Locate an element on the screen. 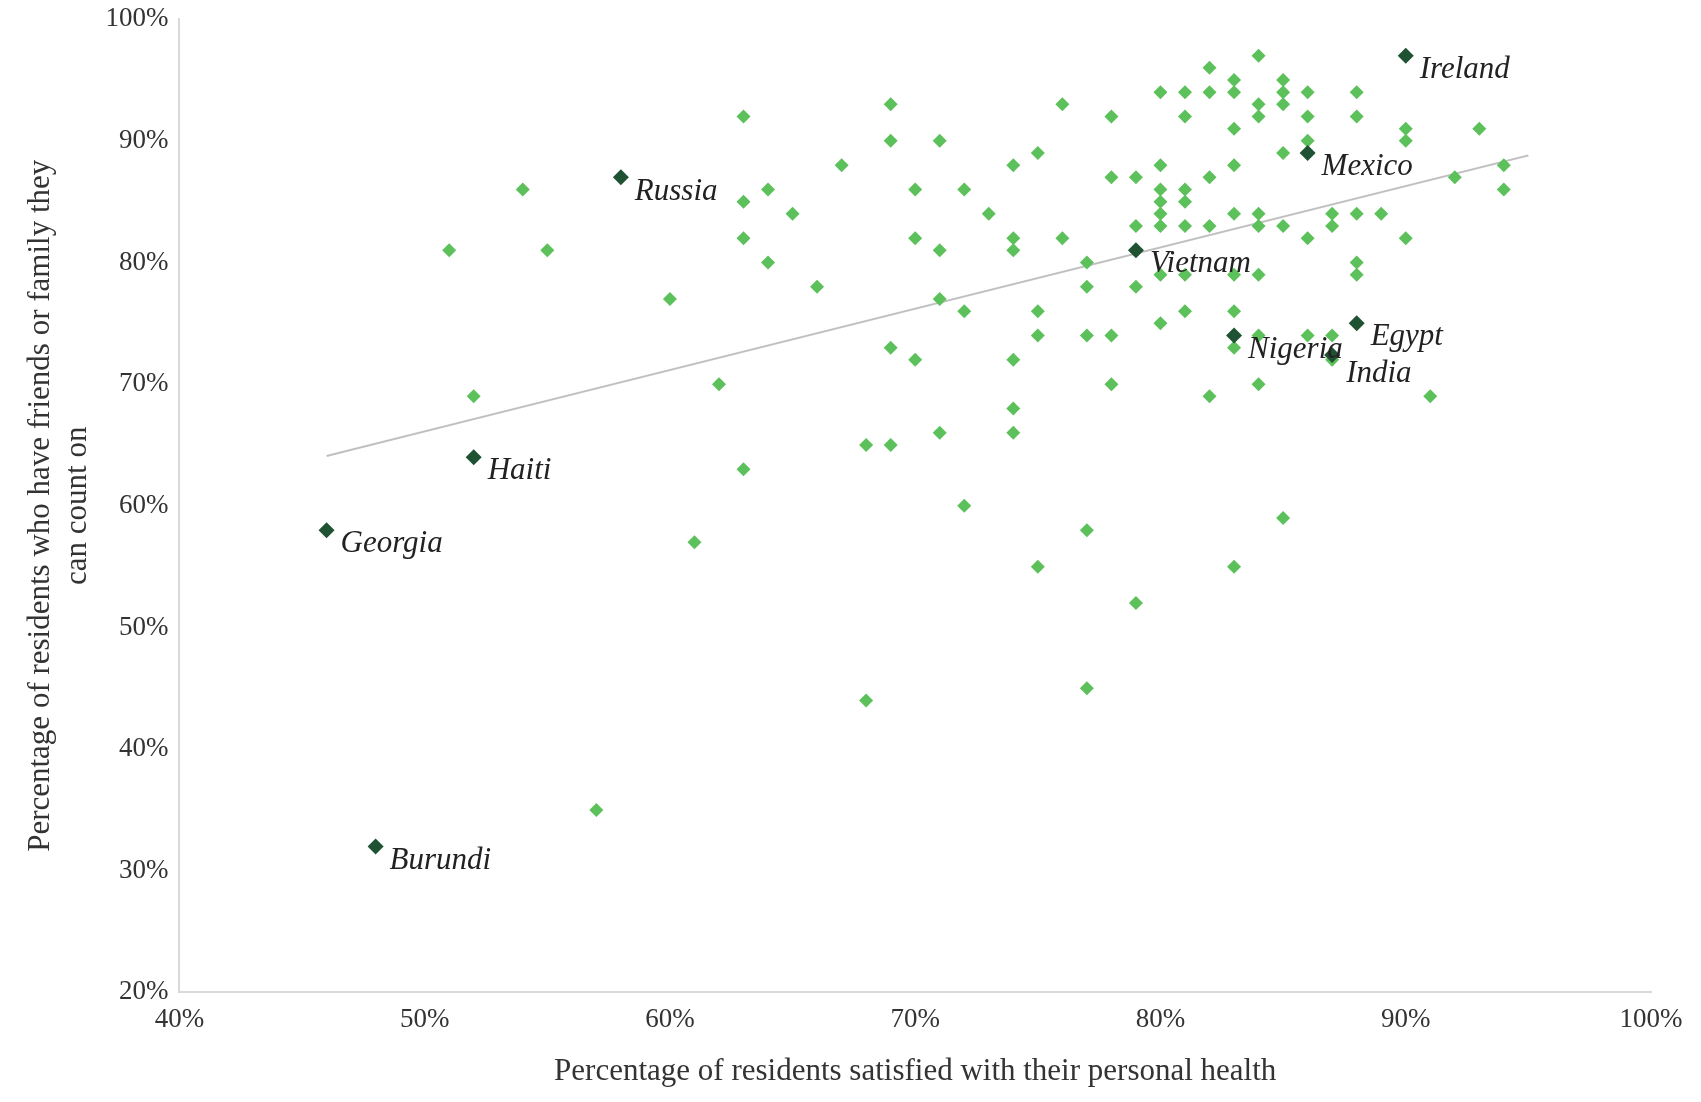 The height and width of the screenshot is (1102, 1701). x-tick-label: 80% is located at coordinates (1160, 1017).